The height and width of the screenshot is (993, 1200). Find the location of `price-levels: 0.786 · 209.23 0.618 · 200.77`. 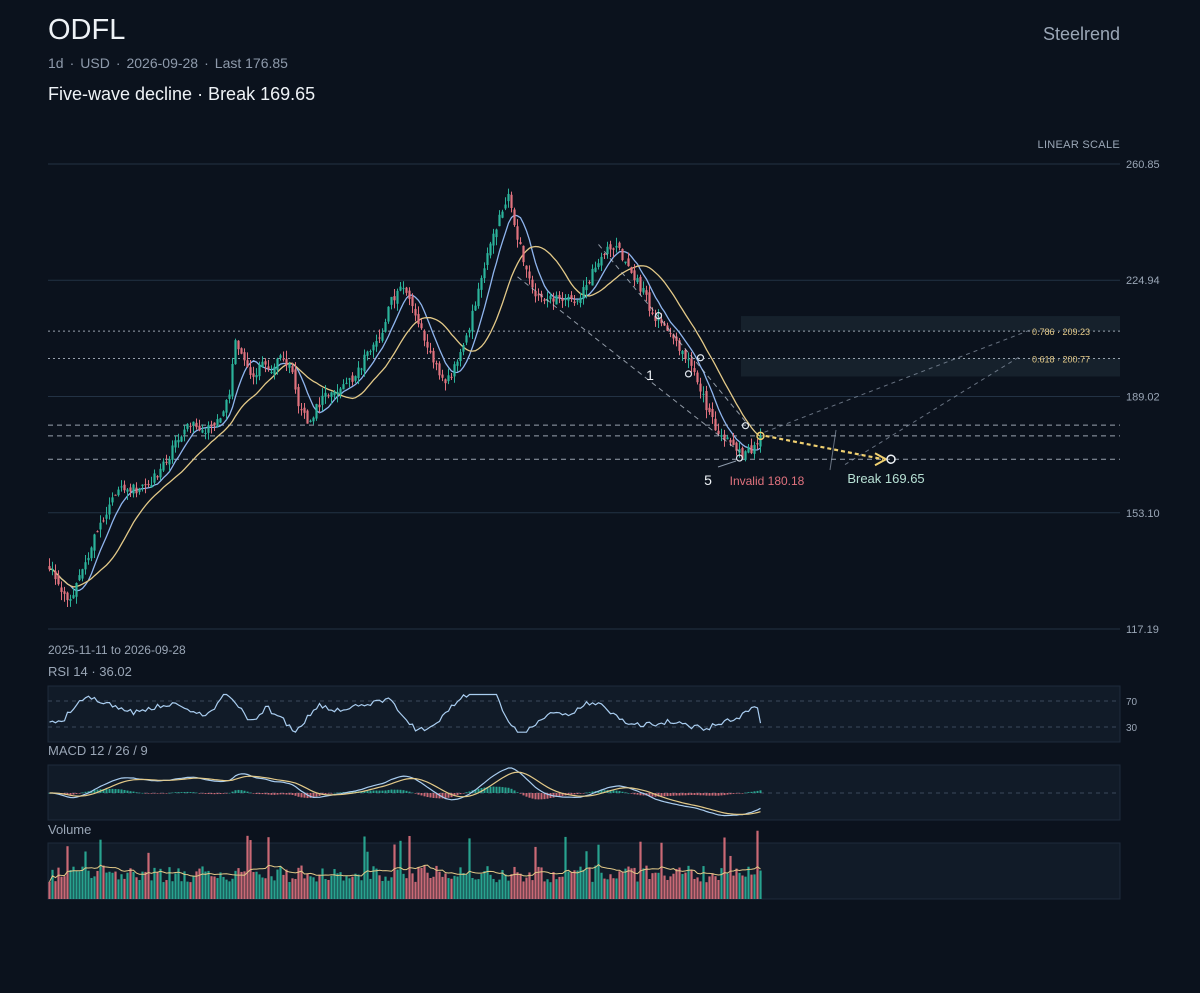

price-levels: 0.786 · 209.23 0.618 · 200.77 is located at coordinates (584, 393).